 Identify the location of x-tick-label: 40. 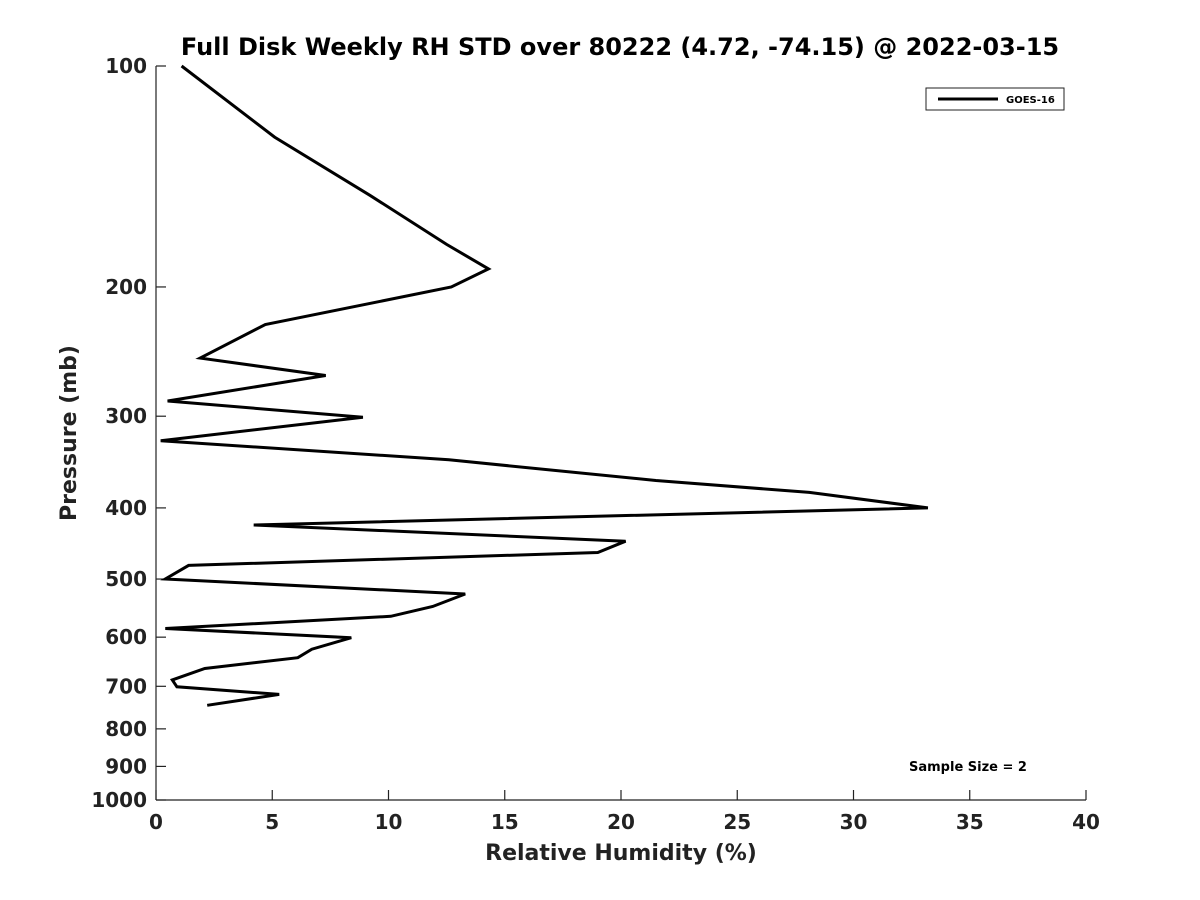
(1086, 822).